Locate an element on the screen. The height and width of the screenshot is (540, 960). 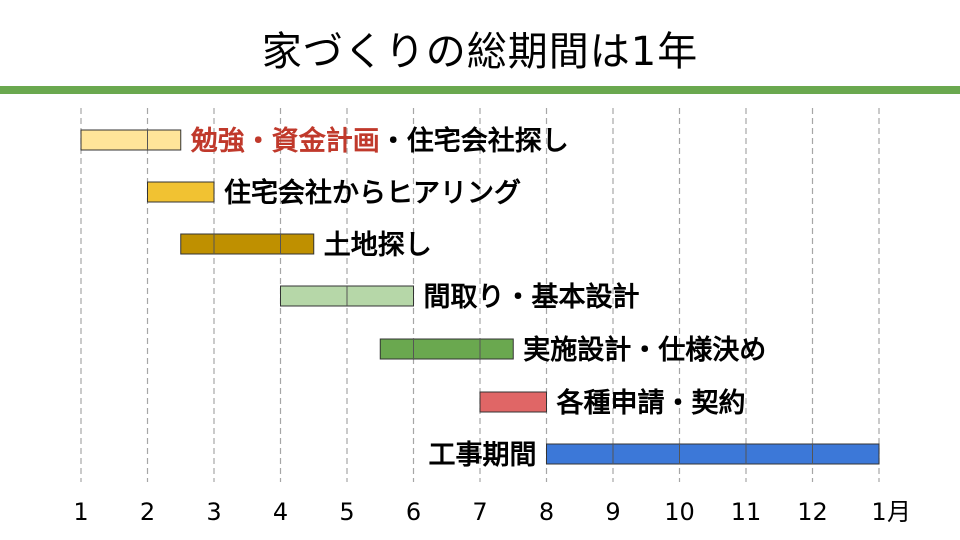
task-label: 勉強・資金計画・住宅会社探し is located at coordinates (379, 141).